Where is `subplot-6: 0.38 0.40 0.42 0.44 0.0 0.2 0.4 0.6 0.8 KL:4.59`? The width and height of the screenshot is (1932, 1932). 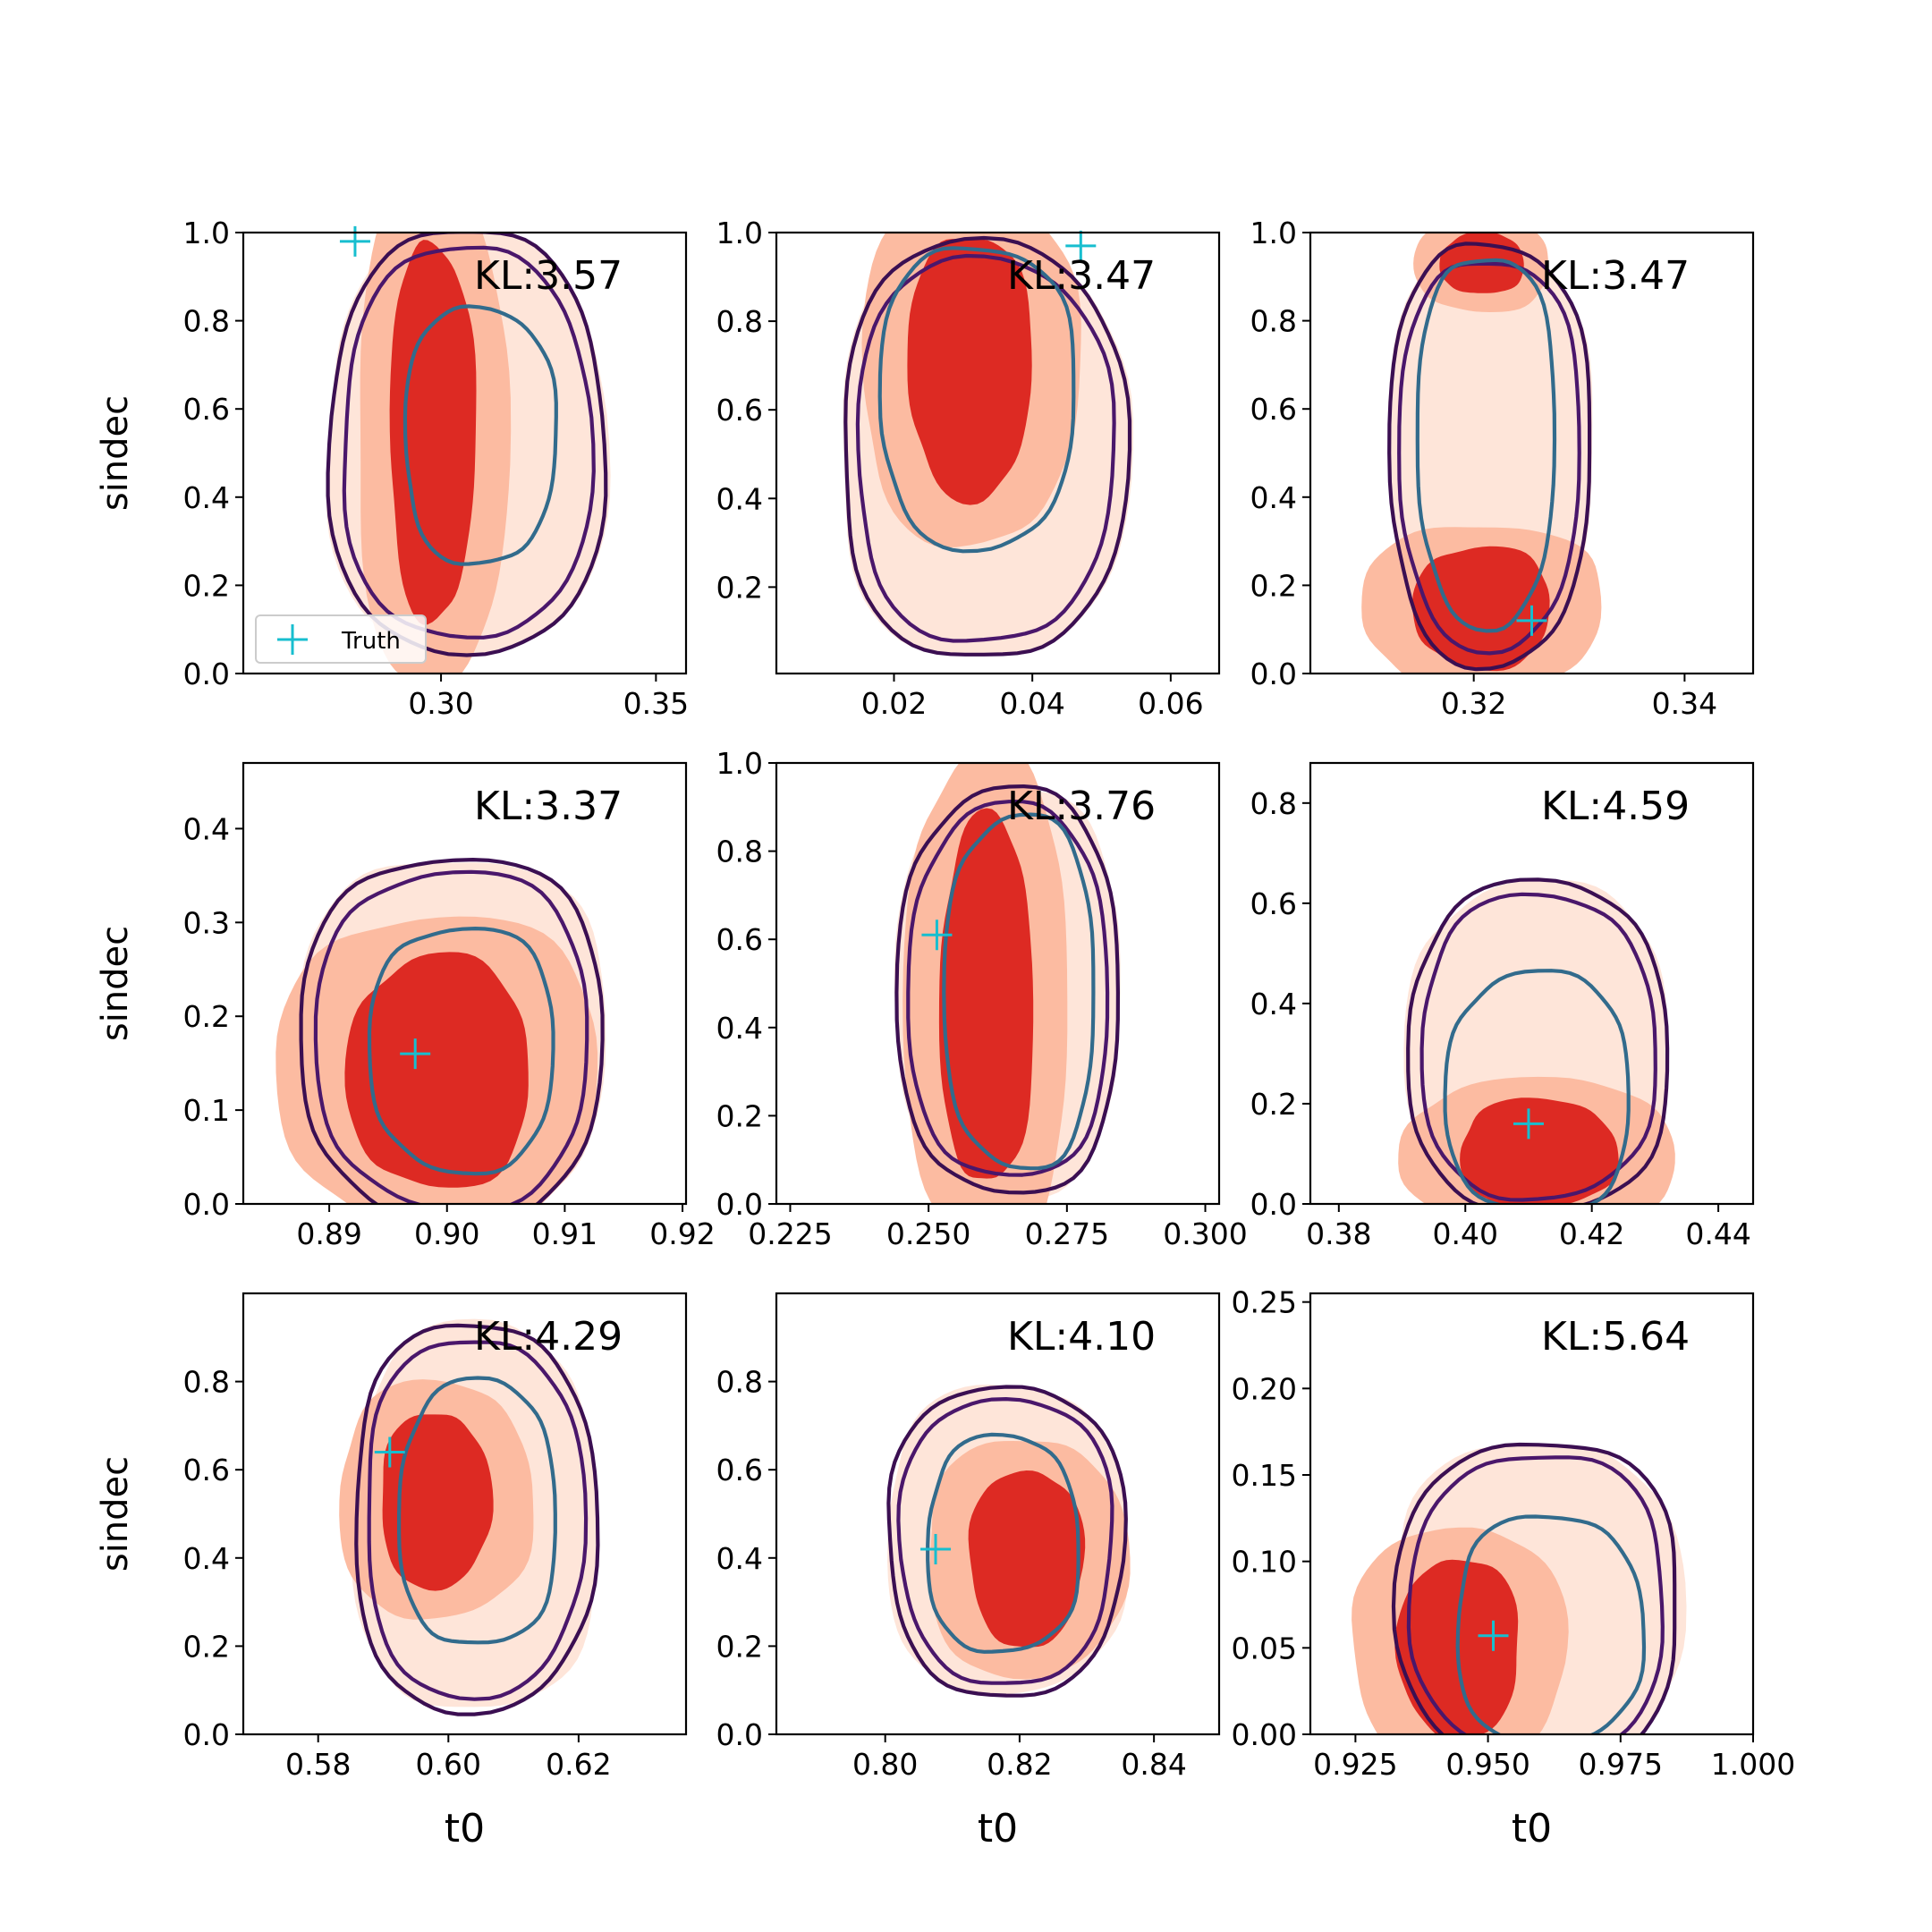 subplot-6: 0.38 0.40 0.42 0.44 0.0 0.2 0.4 0.6 0.8 KL:4.59 is located at coordinates (1502, 1006).